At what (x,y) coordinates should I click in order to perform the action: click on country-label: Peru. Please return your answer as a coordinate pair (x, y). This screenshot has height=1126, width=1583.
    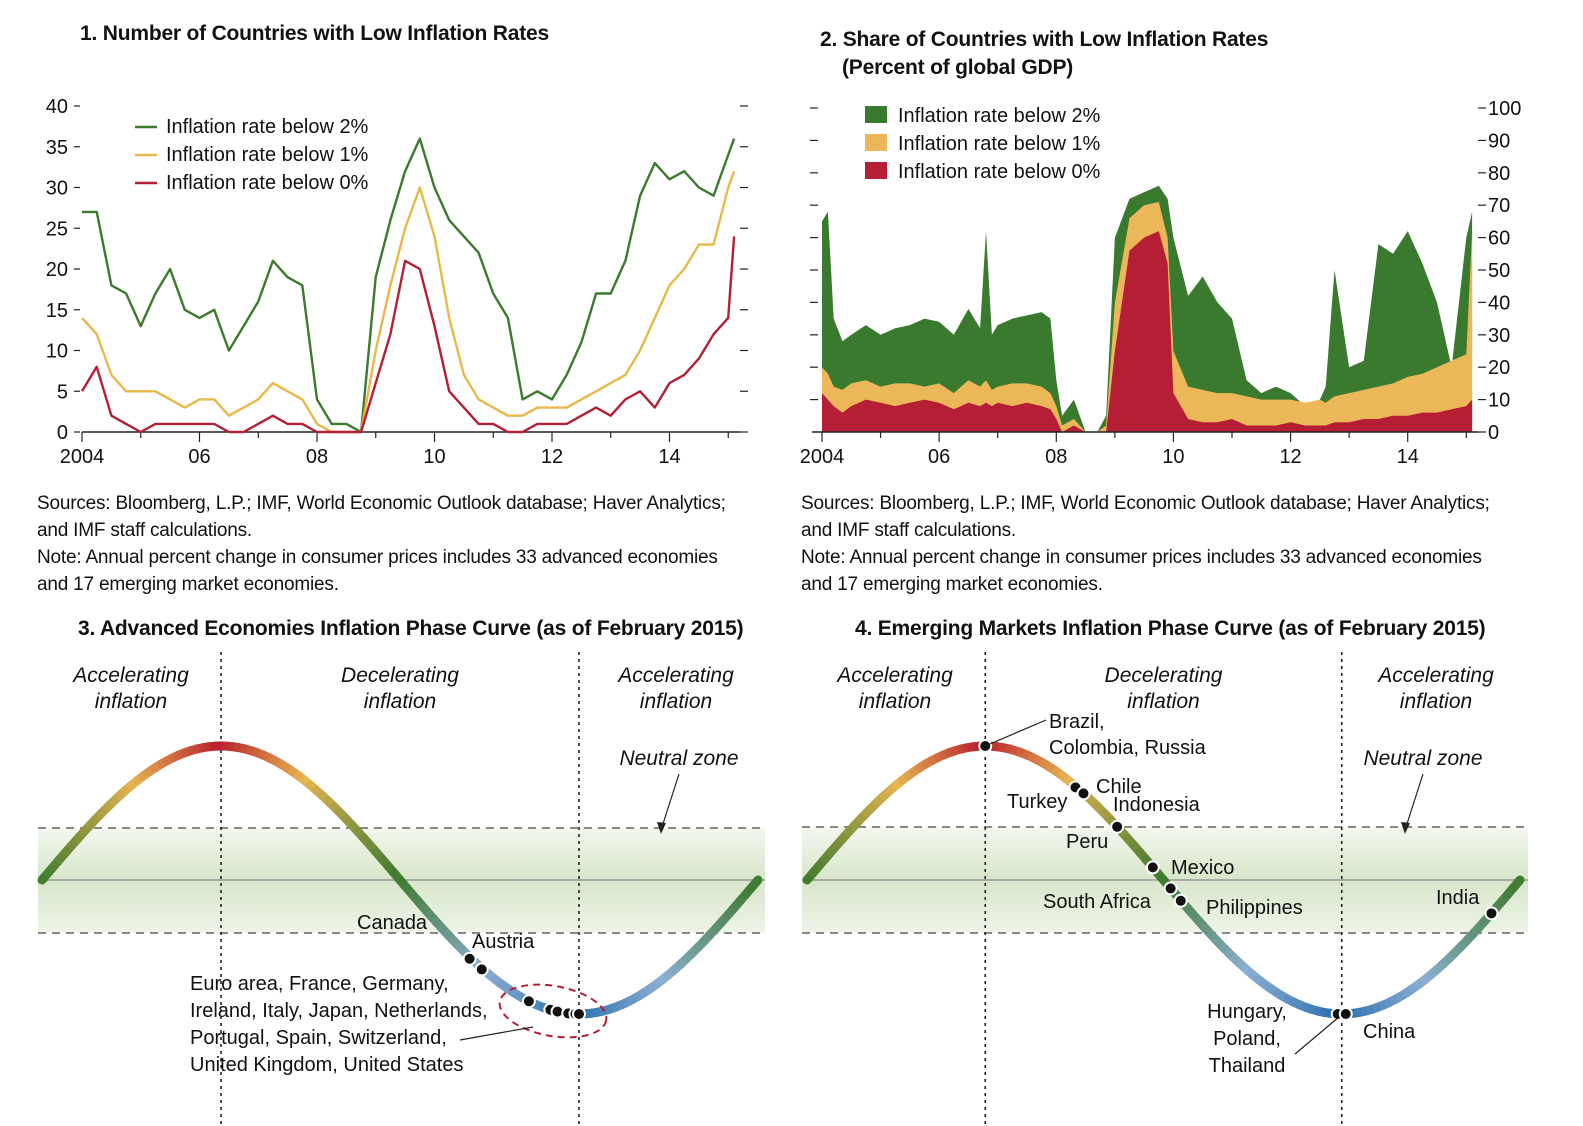
    Looking at the image, I should click on (1087, 842).